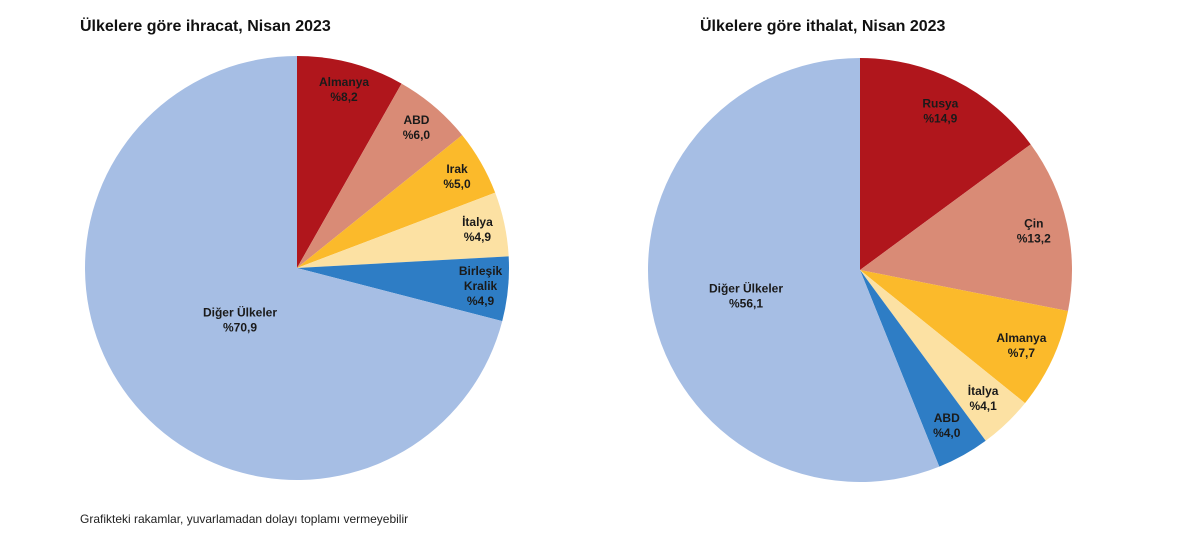 The image size is (1200, 547). What do you see at coordinates (823, 26) in the screenshot?
I see `import-chart-title: Ülkelere göre ithalat, Nisan 2023` at bounding box center [823, 26].